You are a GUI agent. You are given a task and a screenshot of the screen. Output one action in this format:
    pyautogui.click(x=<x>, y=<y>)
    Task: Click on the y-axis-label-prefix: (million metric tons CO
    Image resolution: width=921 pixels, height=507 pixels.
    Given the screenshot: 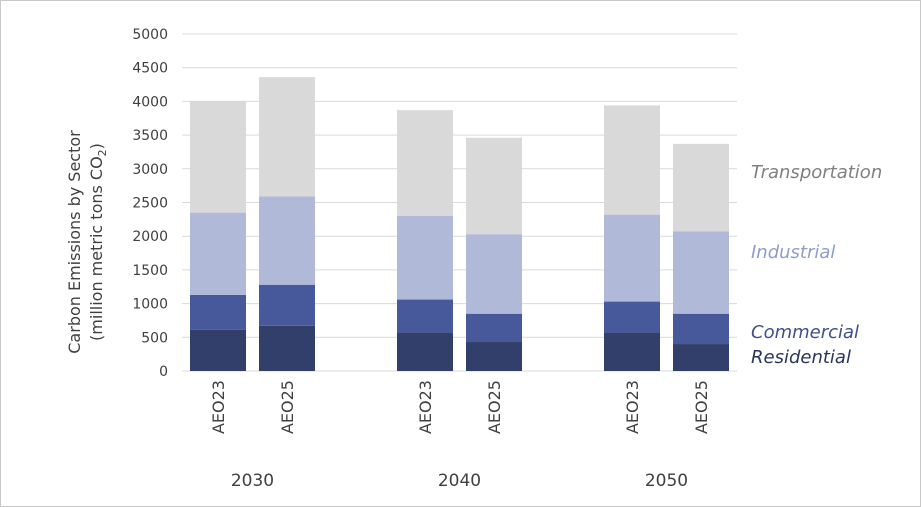 What is the action you would take?
    pyautogui.click(x=96, y=248)
    